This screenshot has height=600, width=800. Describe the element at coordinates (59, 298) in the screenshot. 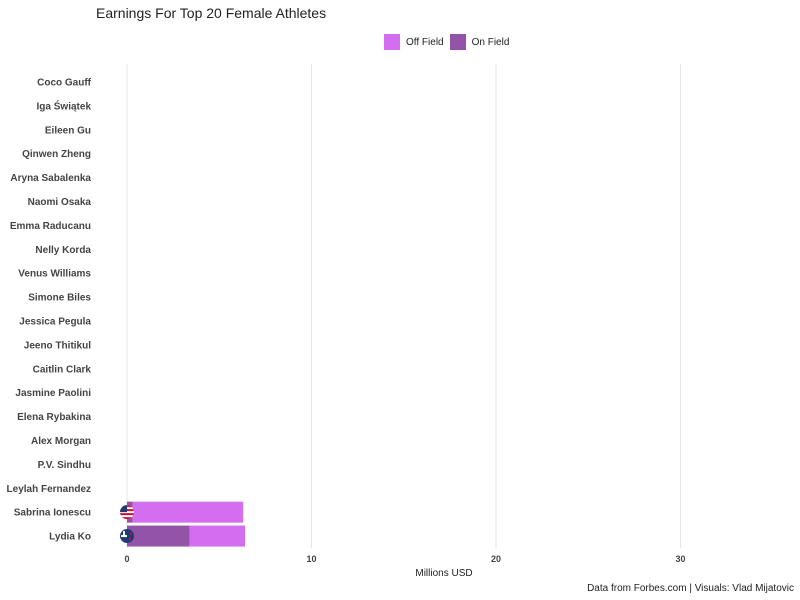

I see `category-label: Simone Biles` at that location.